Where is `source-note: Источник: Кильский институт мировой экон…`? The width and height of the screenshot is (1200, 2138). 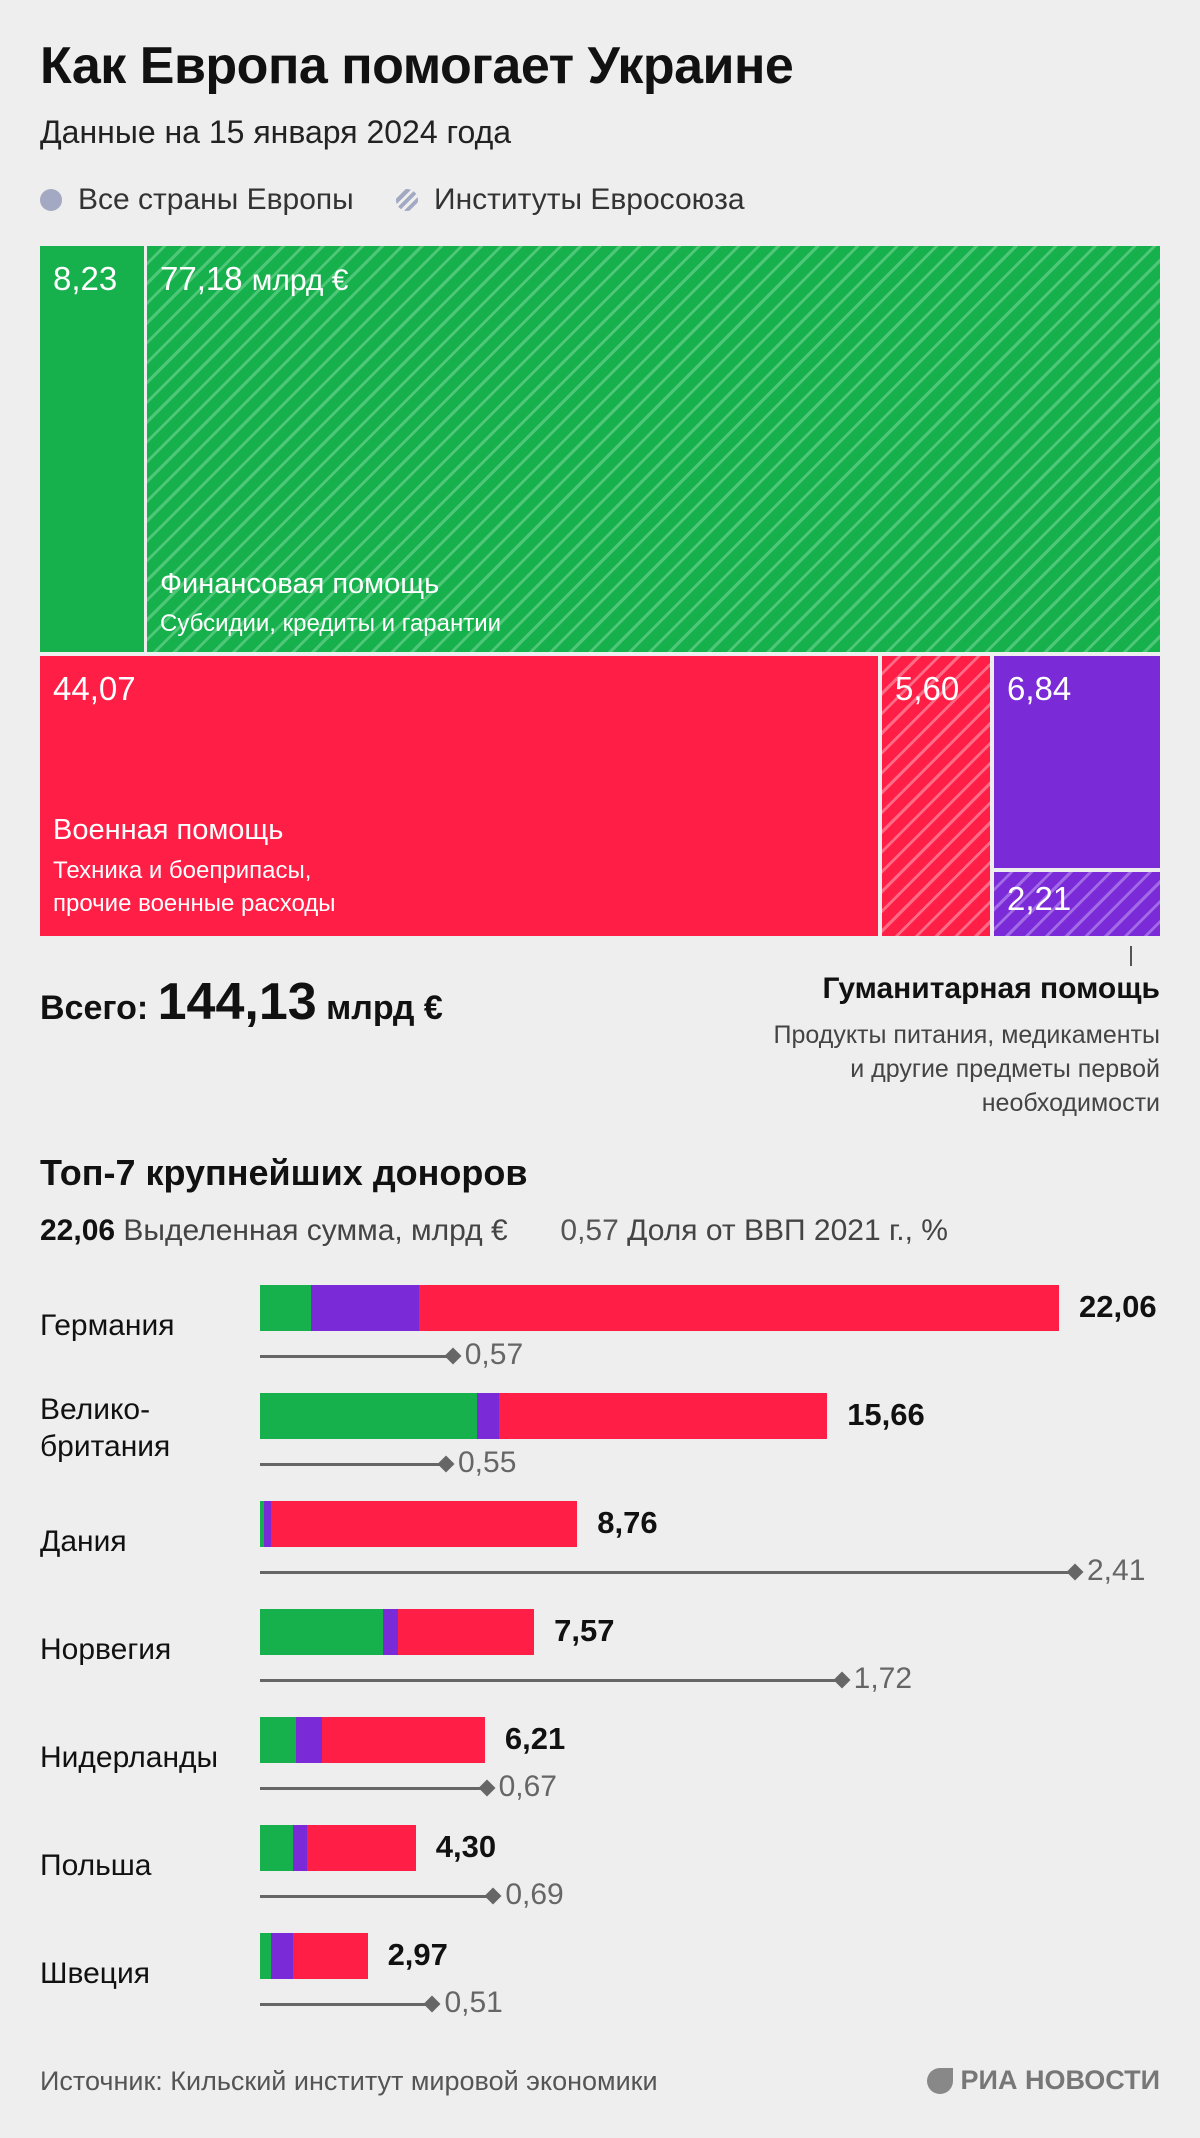 source-note: Источник: Кильский институт мировой экон… is located at coordinates (349, 2081).